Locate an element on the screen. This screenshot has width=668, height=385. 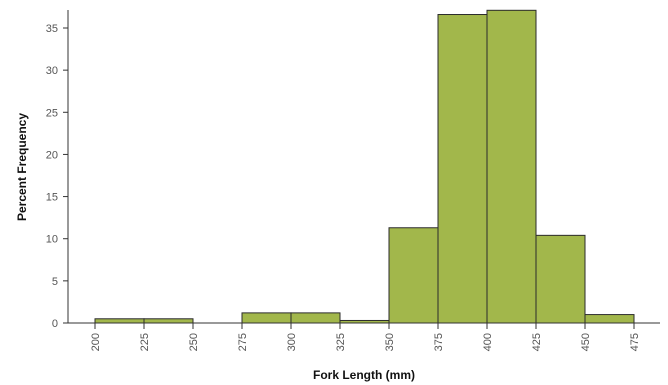
y-axis-ticks: 0 5 10 15 20 25 30 35 is located at coordinates (57, 176).